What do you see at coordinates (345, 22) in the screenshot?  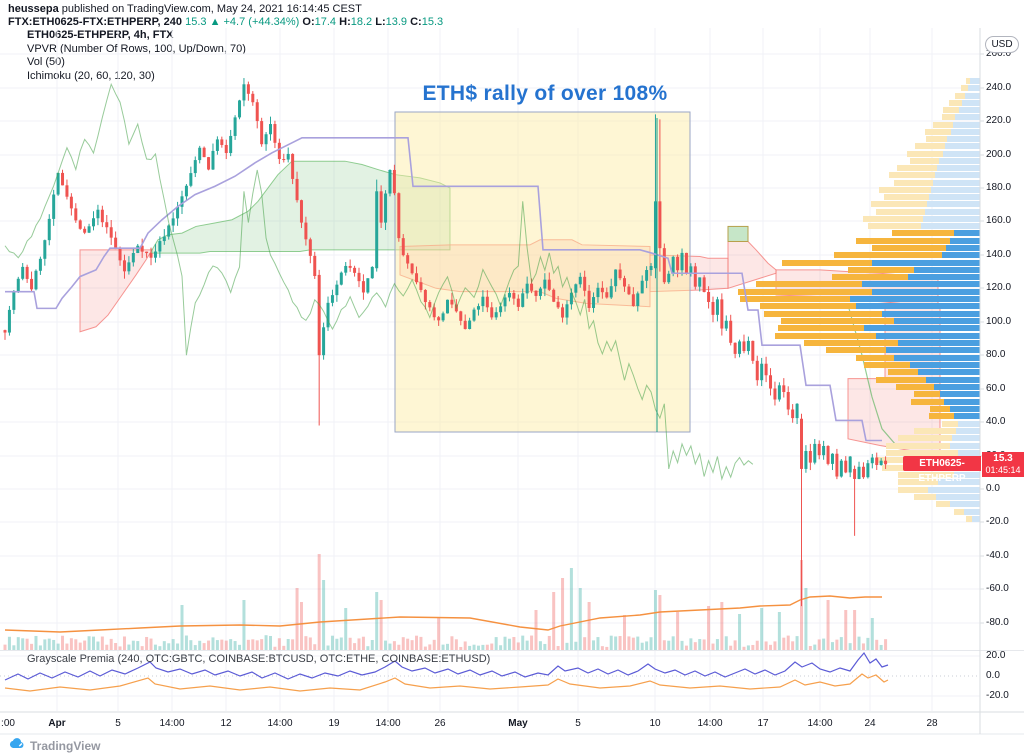 I see `high-label: H:` at bounding box center [345, 22].